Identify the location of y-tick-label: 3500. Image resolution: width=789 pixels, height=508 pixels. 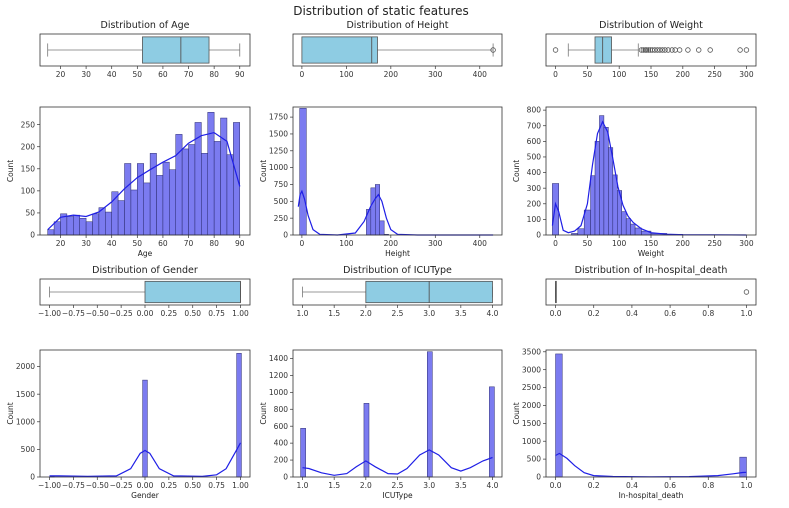
(531, 351).